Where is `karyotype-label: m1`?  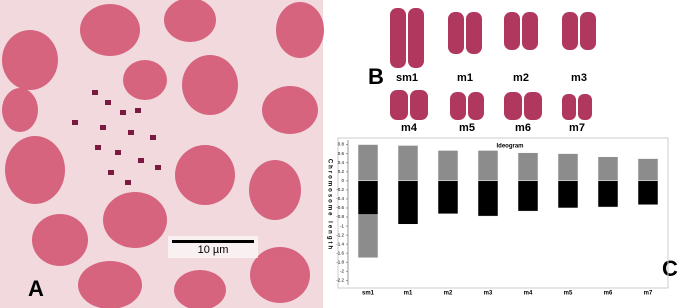 karyotype-label: m1 is located at coordinates (465, 78).